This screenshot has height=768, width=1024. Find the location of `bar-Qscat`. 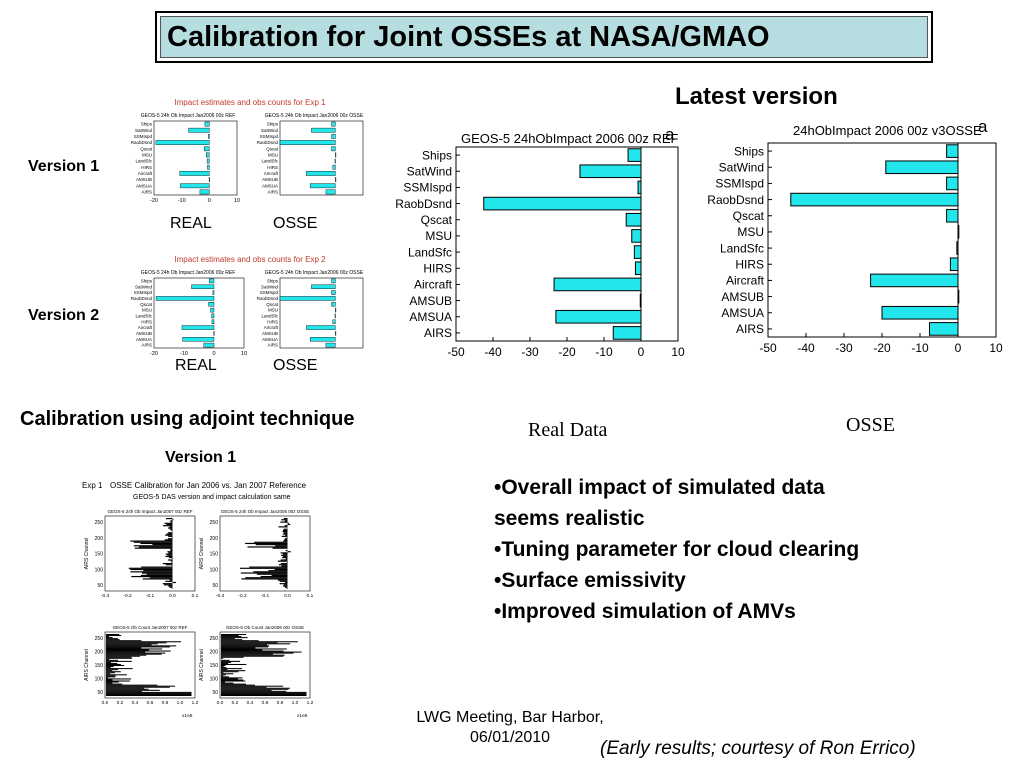

bar-Qscat is located at coordinates (952, 215).